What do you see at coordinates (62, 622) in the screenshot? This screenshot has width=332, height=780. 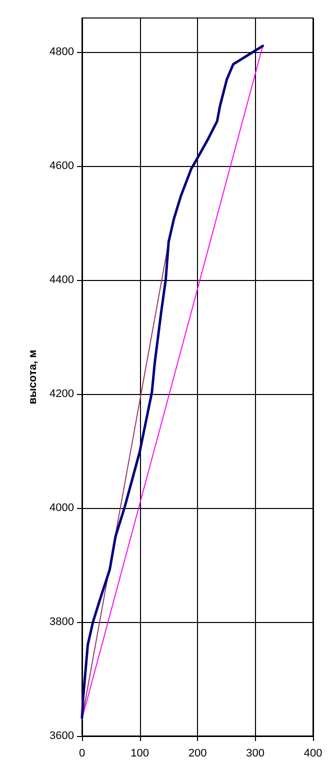 I see `y-tick-label: 3800` at bounding box center [62, 622].